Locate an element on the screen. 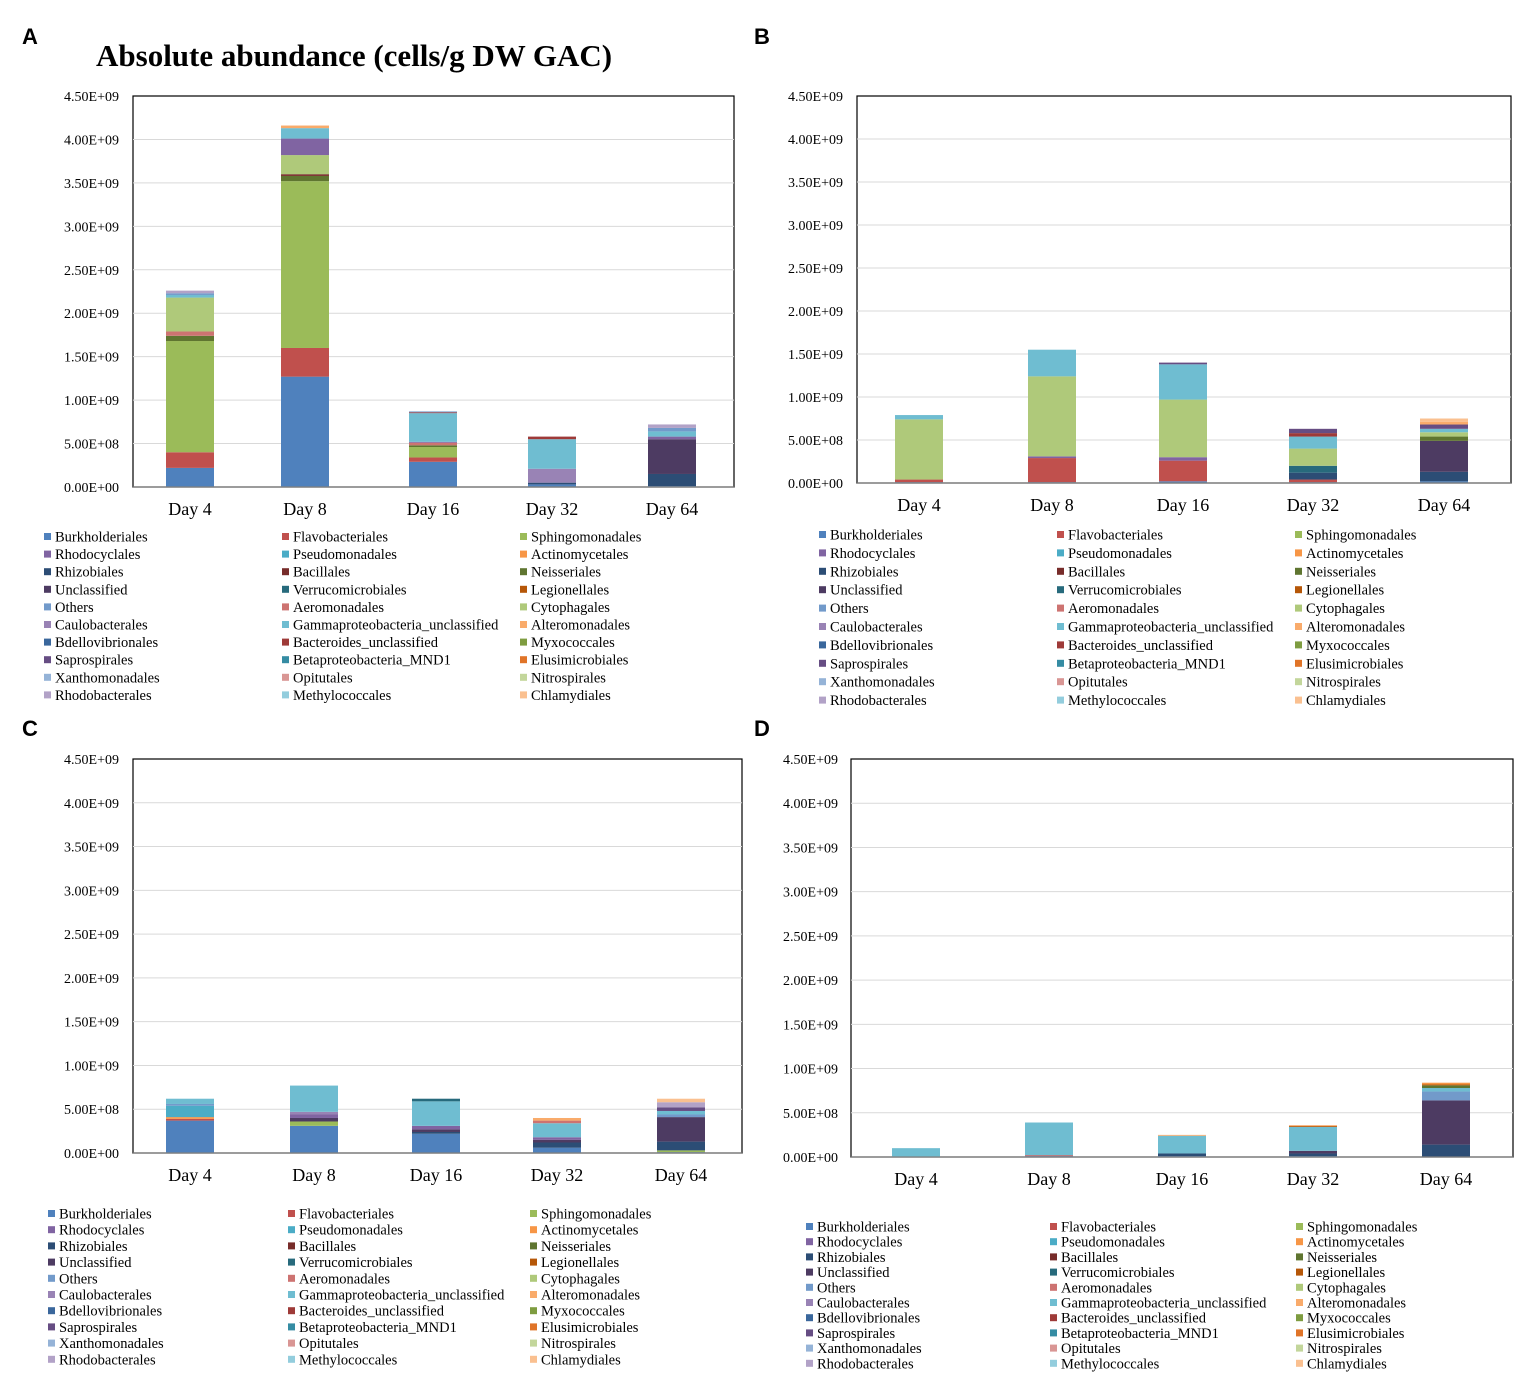 The image size is (1535, 1391). legend-label: Pseudomonadales is located at coordinates (1120, 554).